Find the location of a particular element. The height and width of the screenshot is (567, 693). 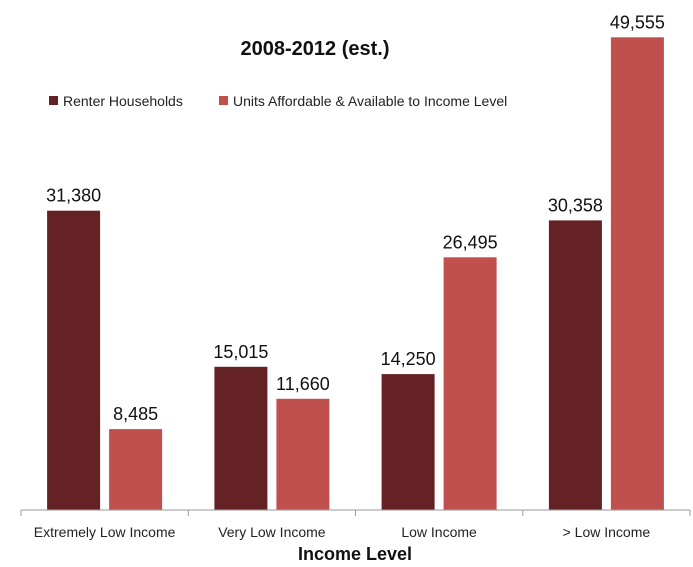

x-tick-label-very-low-income: Very Low Income is located at coordinates (272, 532).